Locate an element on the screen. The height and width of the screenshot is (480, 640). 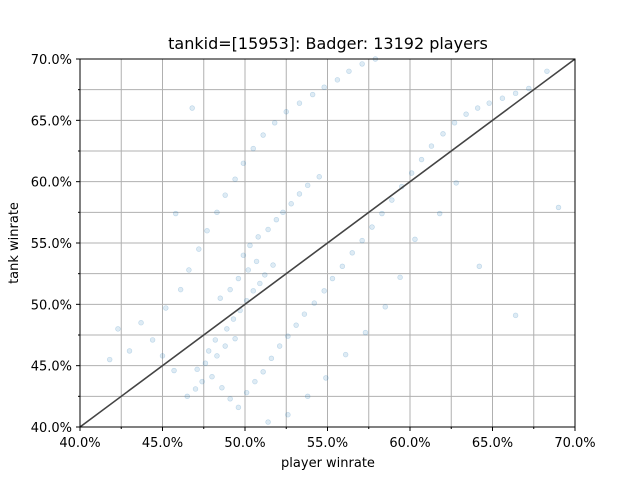
x-tick-label: 40.0% is located at coordinates (79, 443).